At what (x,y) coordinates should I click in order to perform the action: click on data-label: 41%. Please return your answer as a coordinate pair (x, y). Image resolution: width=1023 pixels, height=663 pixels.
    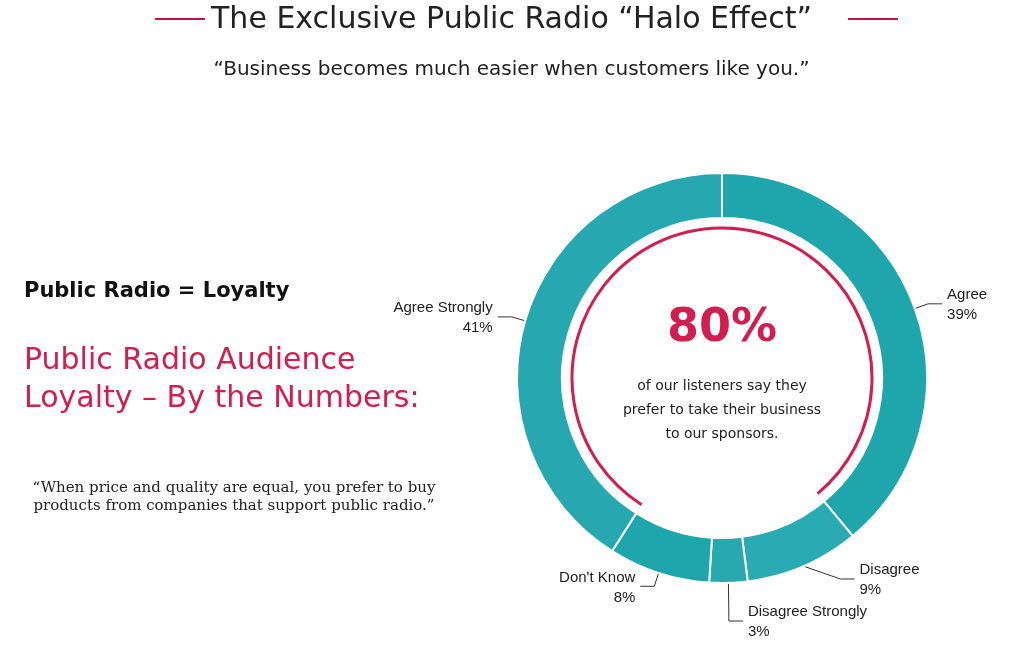
    Looking at the image, I should click on (477, 327).